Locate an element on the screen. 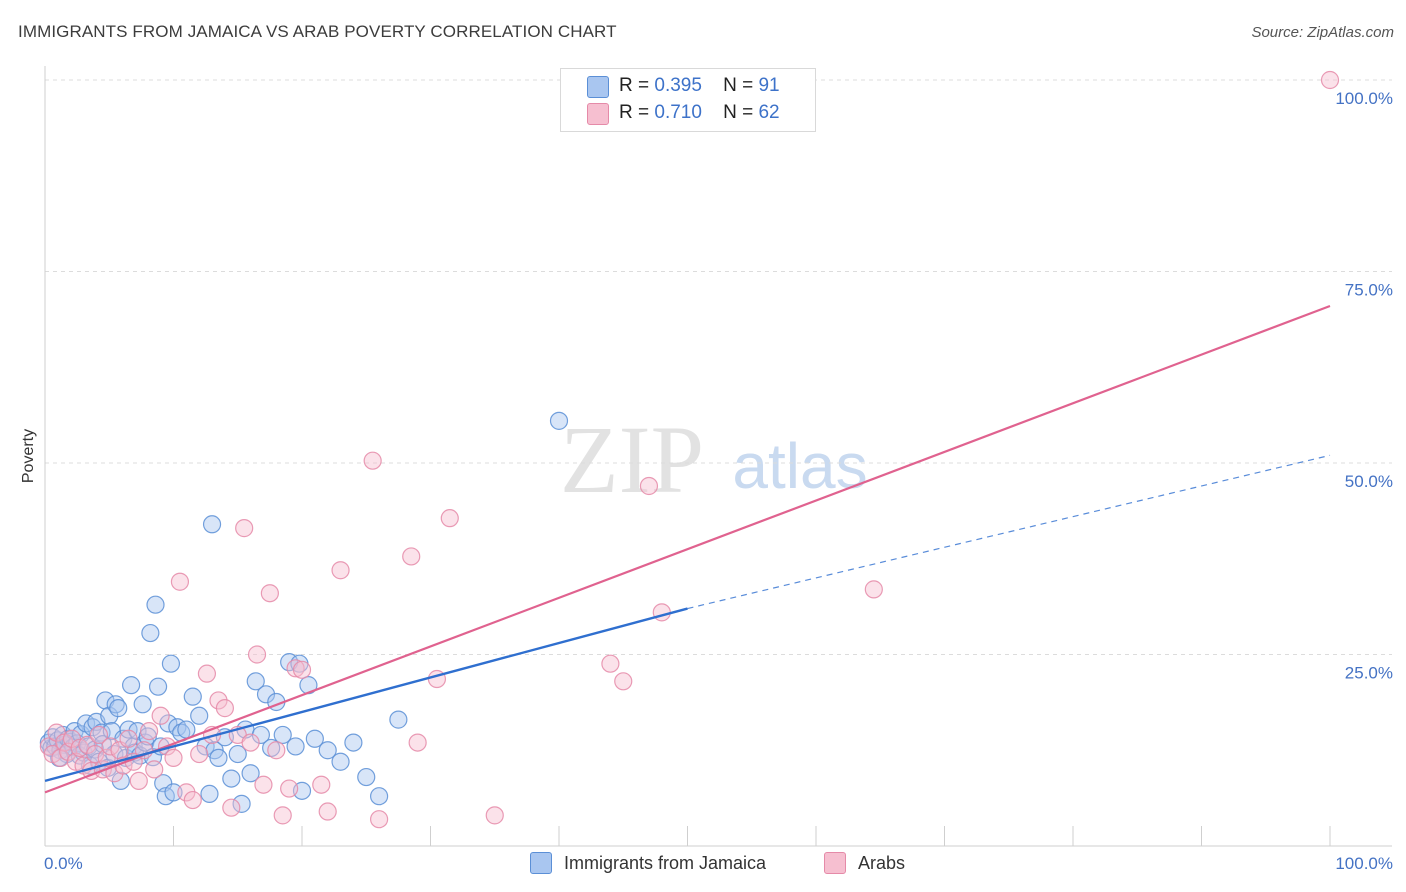 The width and height of the screenshot is (1406, 892). legend-item-jamaica: Immigrants from Jamaica is located at coordinates (648, 863).